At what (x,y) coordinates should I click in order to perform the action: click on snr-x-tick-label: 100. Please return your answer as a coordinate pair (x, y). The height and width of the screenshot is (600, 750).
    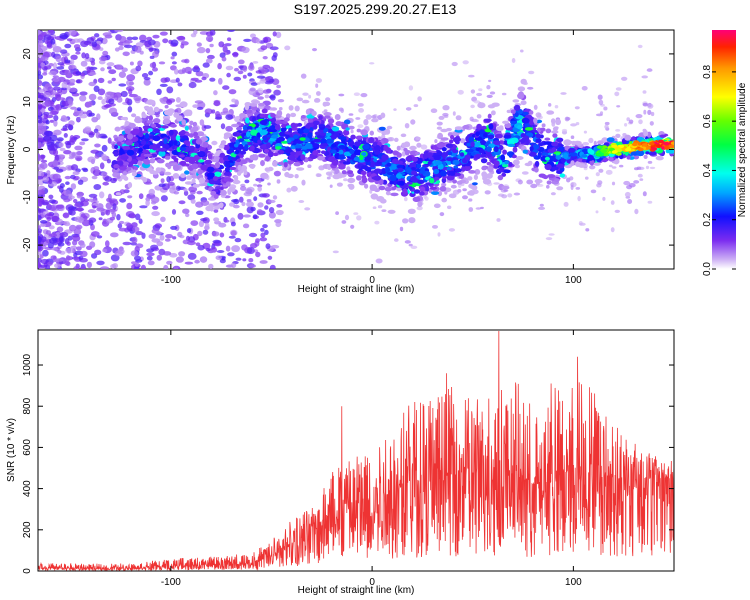
    Looking at the image, I should click on (573, 582).